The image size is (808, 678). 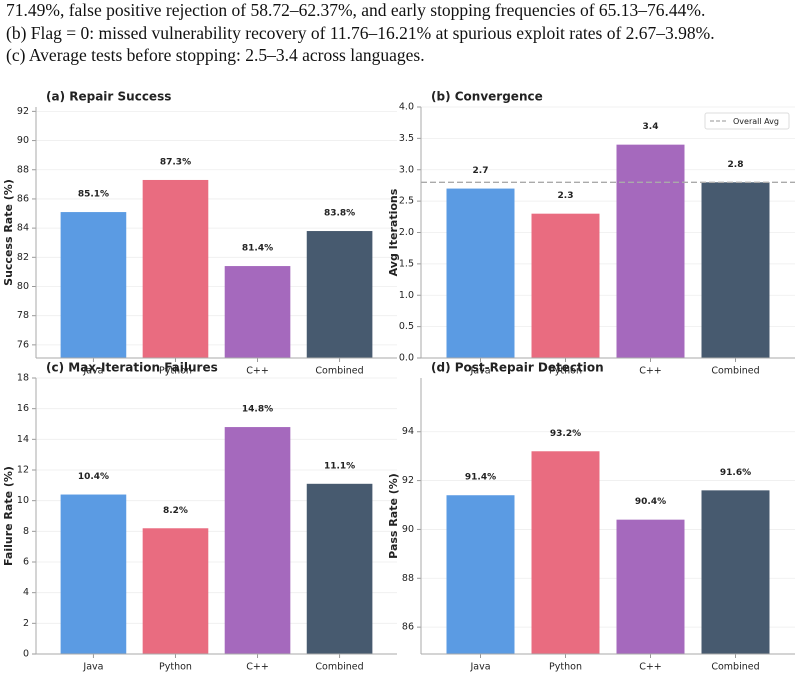 What do you see at coordinates (339, 466) in the screenshot?
I see `value-label: 11.1%` at bounding box center [339, 466].